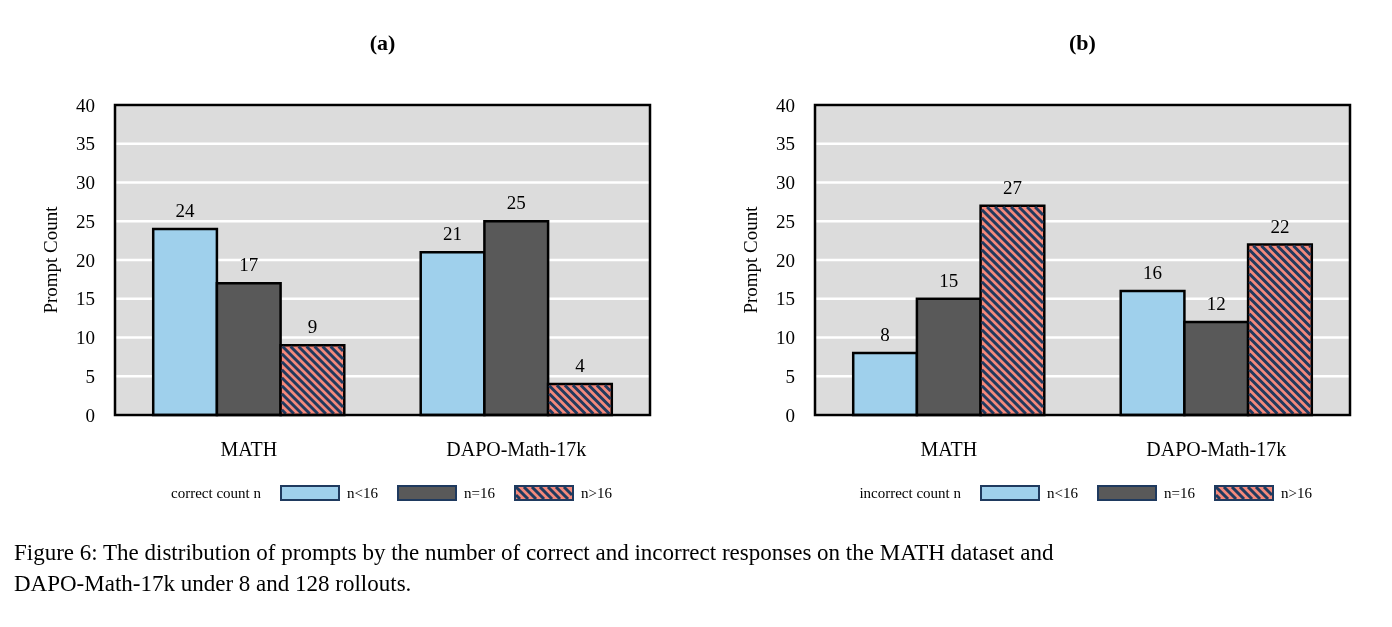  What do you see at coordinates (949, 280) in the screenshot?
I see `data-label: 15` at bounding box center [949, 280].